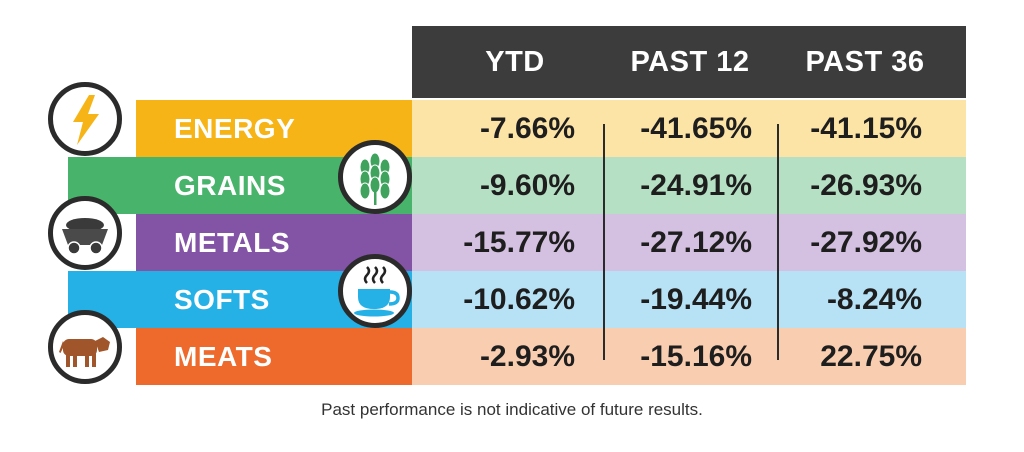  What do you see at coordinates (274, 356) in the screenshot?
I see `row-label-band` at bounding box center [274, 356].